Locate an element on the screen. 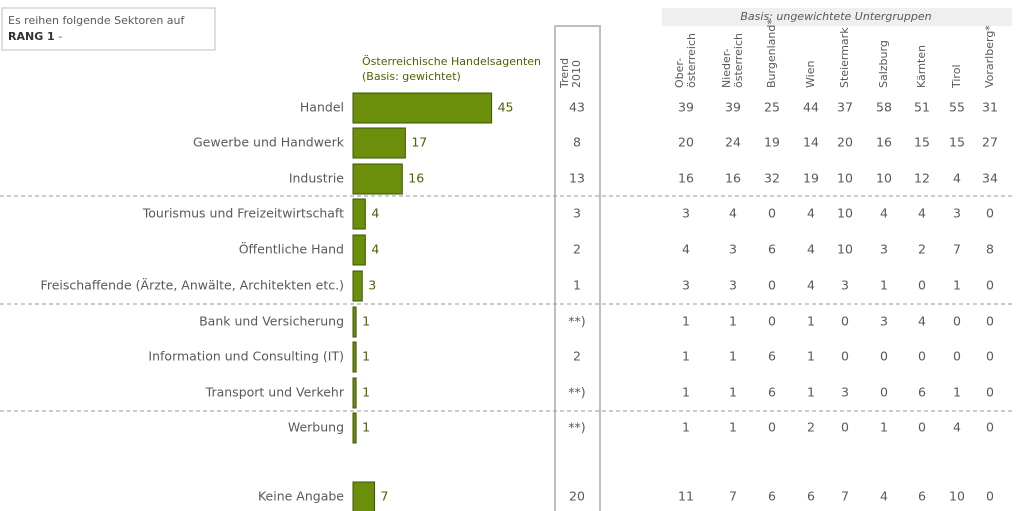  trend-value: 3 is located at coordinates (577, 213).